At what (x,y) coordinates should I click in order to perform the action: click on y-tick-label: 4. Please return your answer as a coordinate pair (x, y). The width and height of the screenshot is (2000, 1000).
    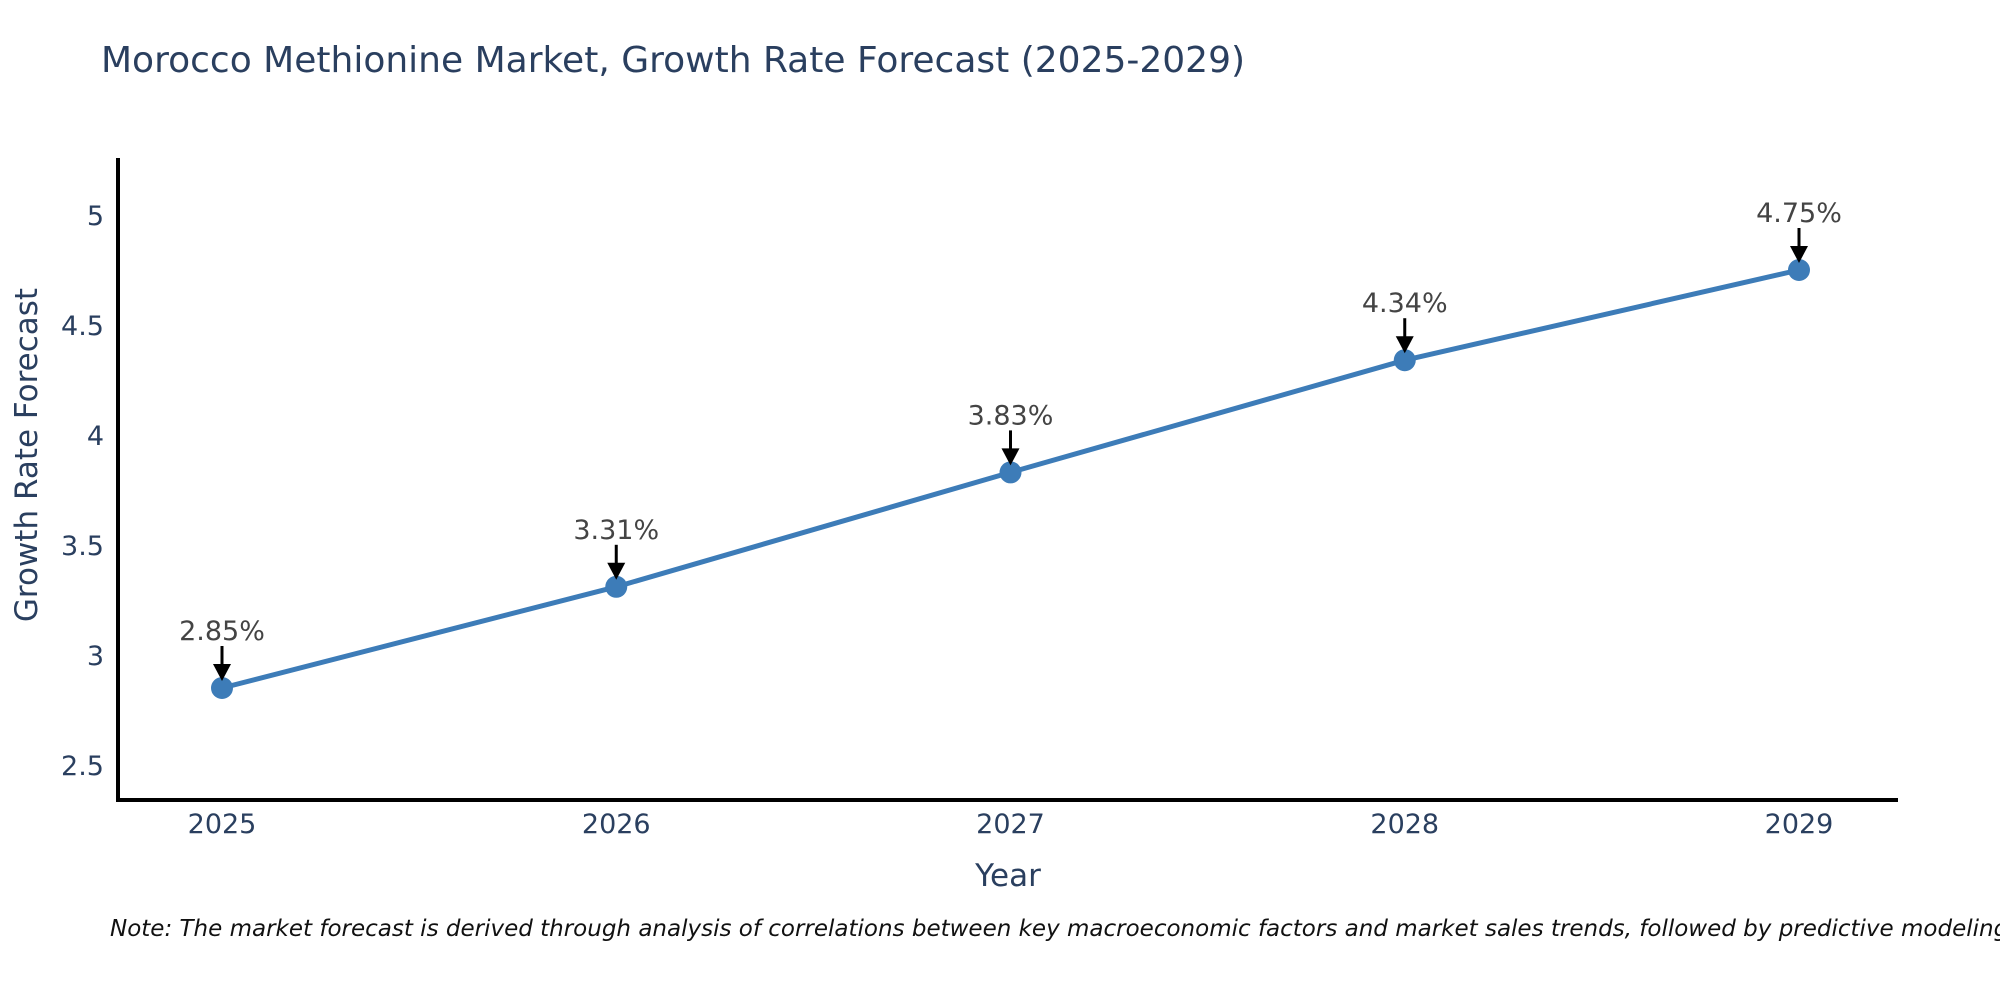
    Looking at the image, I should click on (95, 436).